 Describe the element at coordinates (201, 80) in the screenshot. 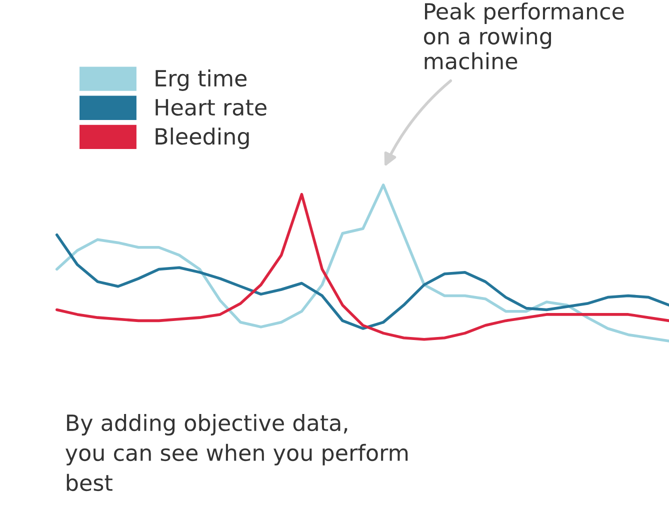

I see `legend-label: Erg time` at that location.